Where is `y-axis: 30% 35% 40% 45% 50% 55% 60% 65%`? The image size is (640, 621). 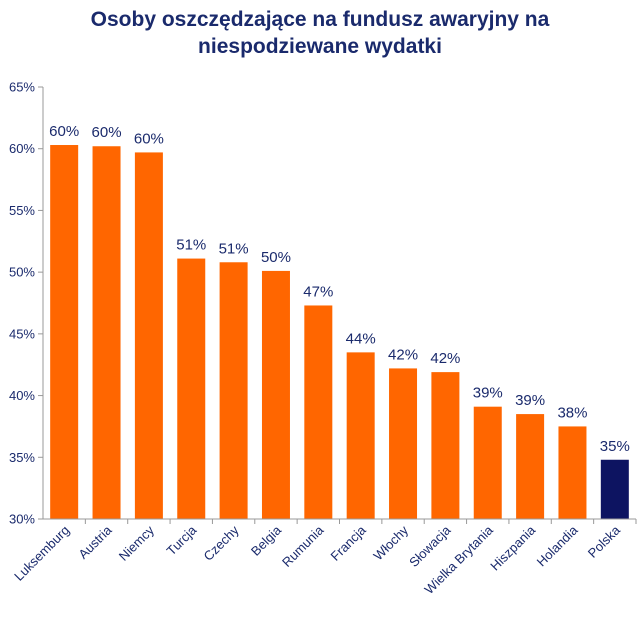
y-axis: 30% 35% 40% 45% 50% 55% 60% 65% is located at coordinates (26, 303).